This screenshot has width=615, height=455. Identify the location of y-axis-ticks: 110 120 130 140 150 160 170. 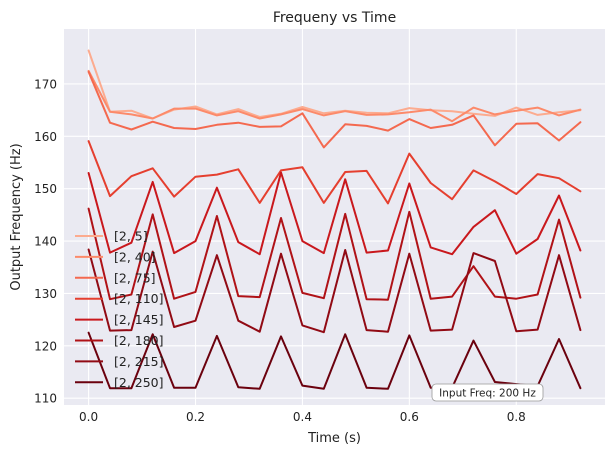
(45, 241).